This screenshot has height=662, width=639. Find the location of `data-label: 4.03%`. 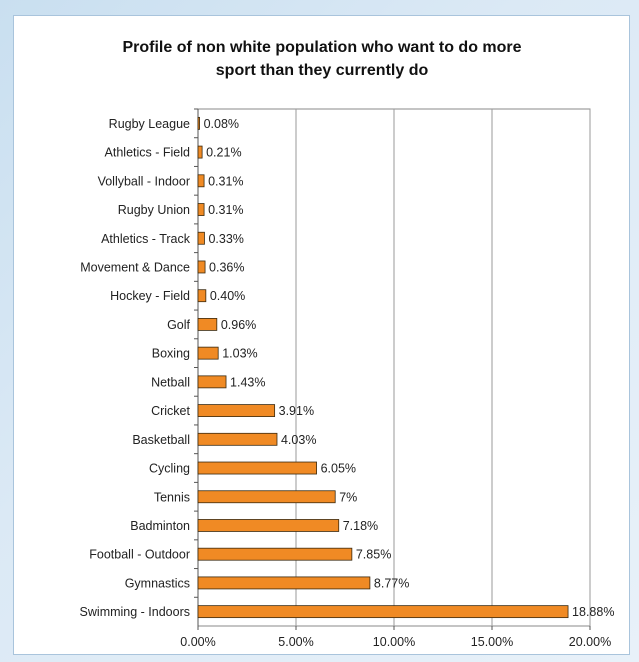

data-label: 4.03% is located at coordinates (298, 440).